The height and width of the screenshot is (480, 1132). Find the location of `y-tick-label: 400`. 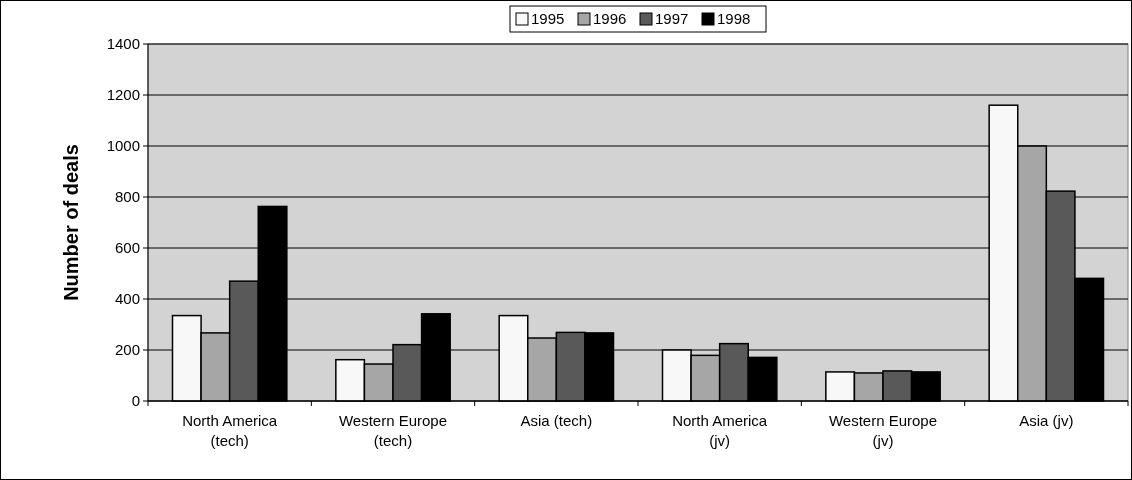

y-tick-label: 400 is located at coordinates (127, 299).